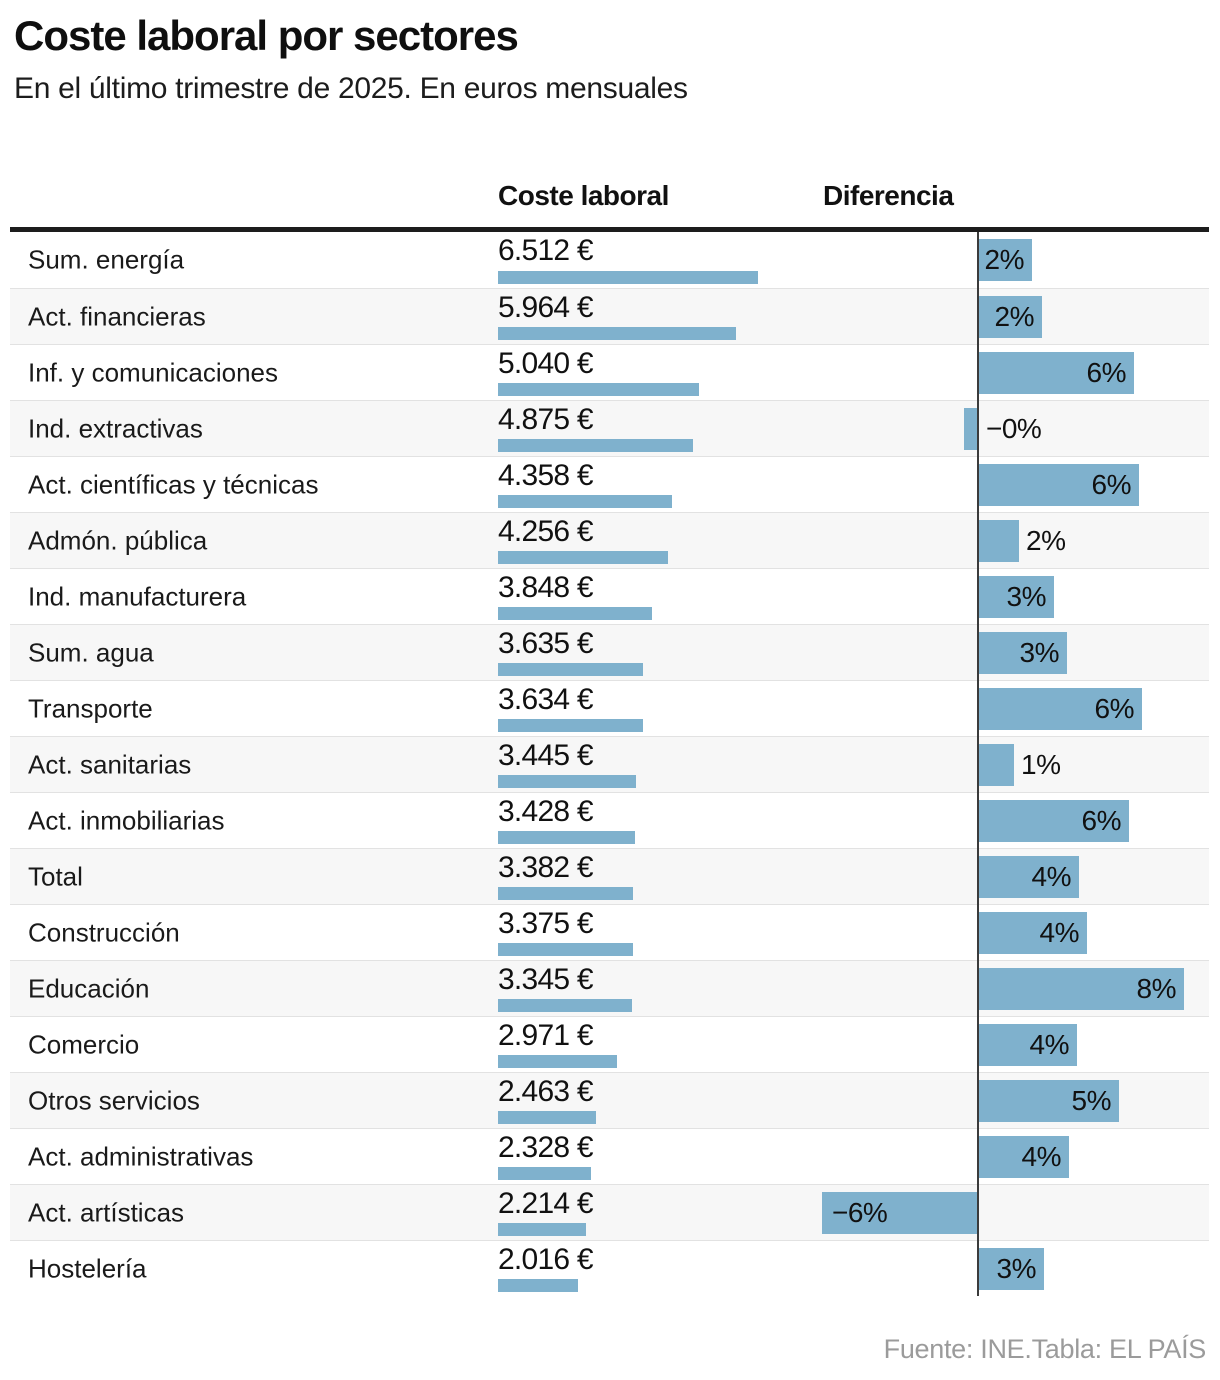  Describe the element at coordinates (609, 596) in the screenshot. I see `table-row: Ind. manufacturera 3.848 € 3%` at that location.